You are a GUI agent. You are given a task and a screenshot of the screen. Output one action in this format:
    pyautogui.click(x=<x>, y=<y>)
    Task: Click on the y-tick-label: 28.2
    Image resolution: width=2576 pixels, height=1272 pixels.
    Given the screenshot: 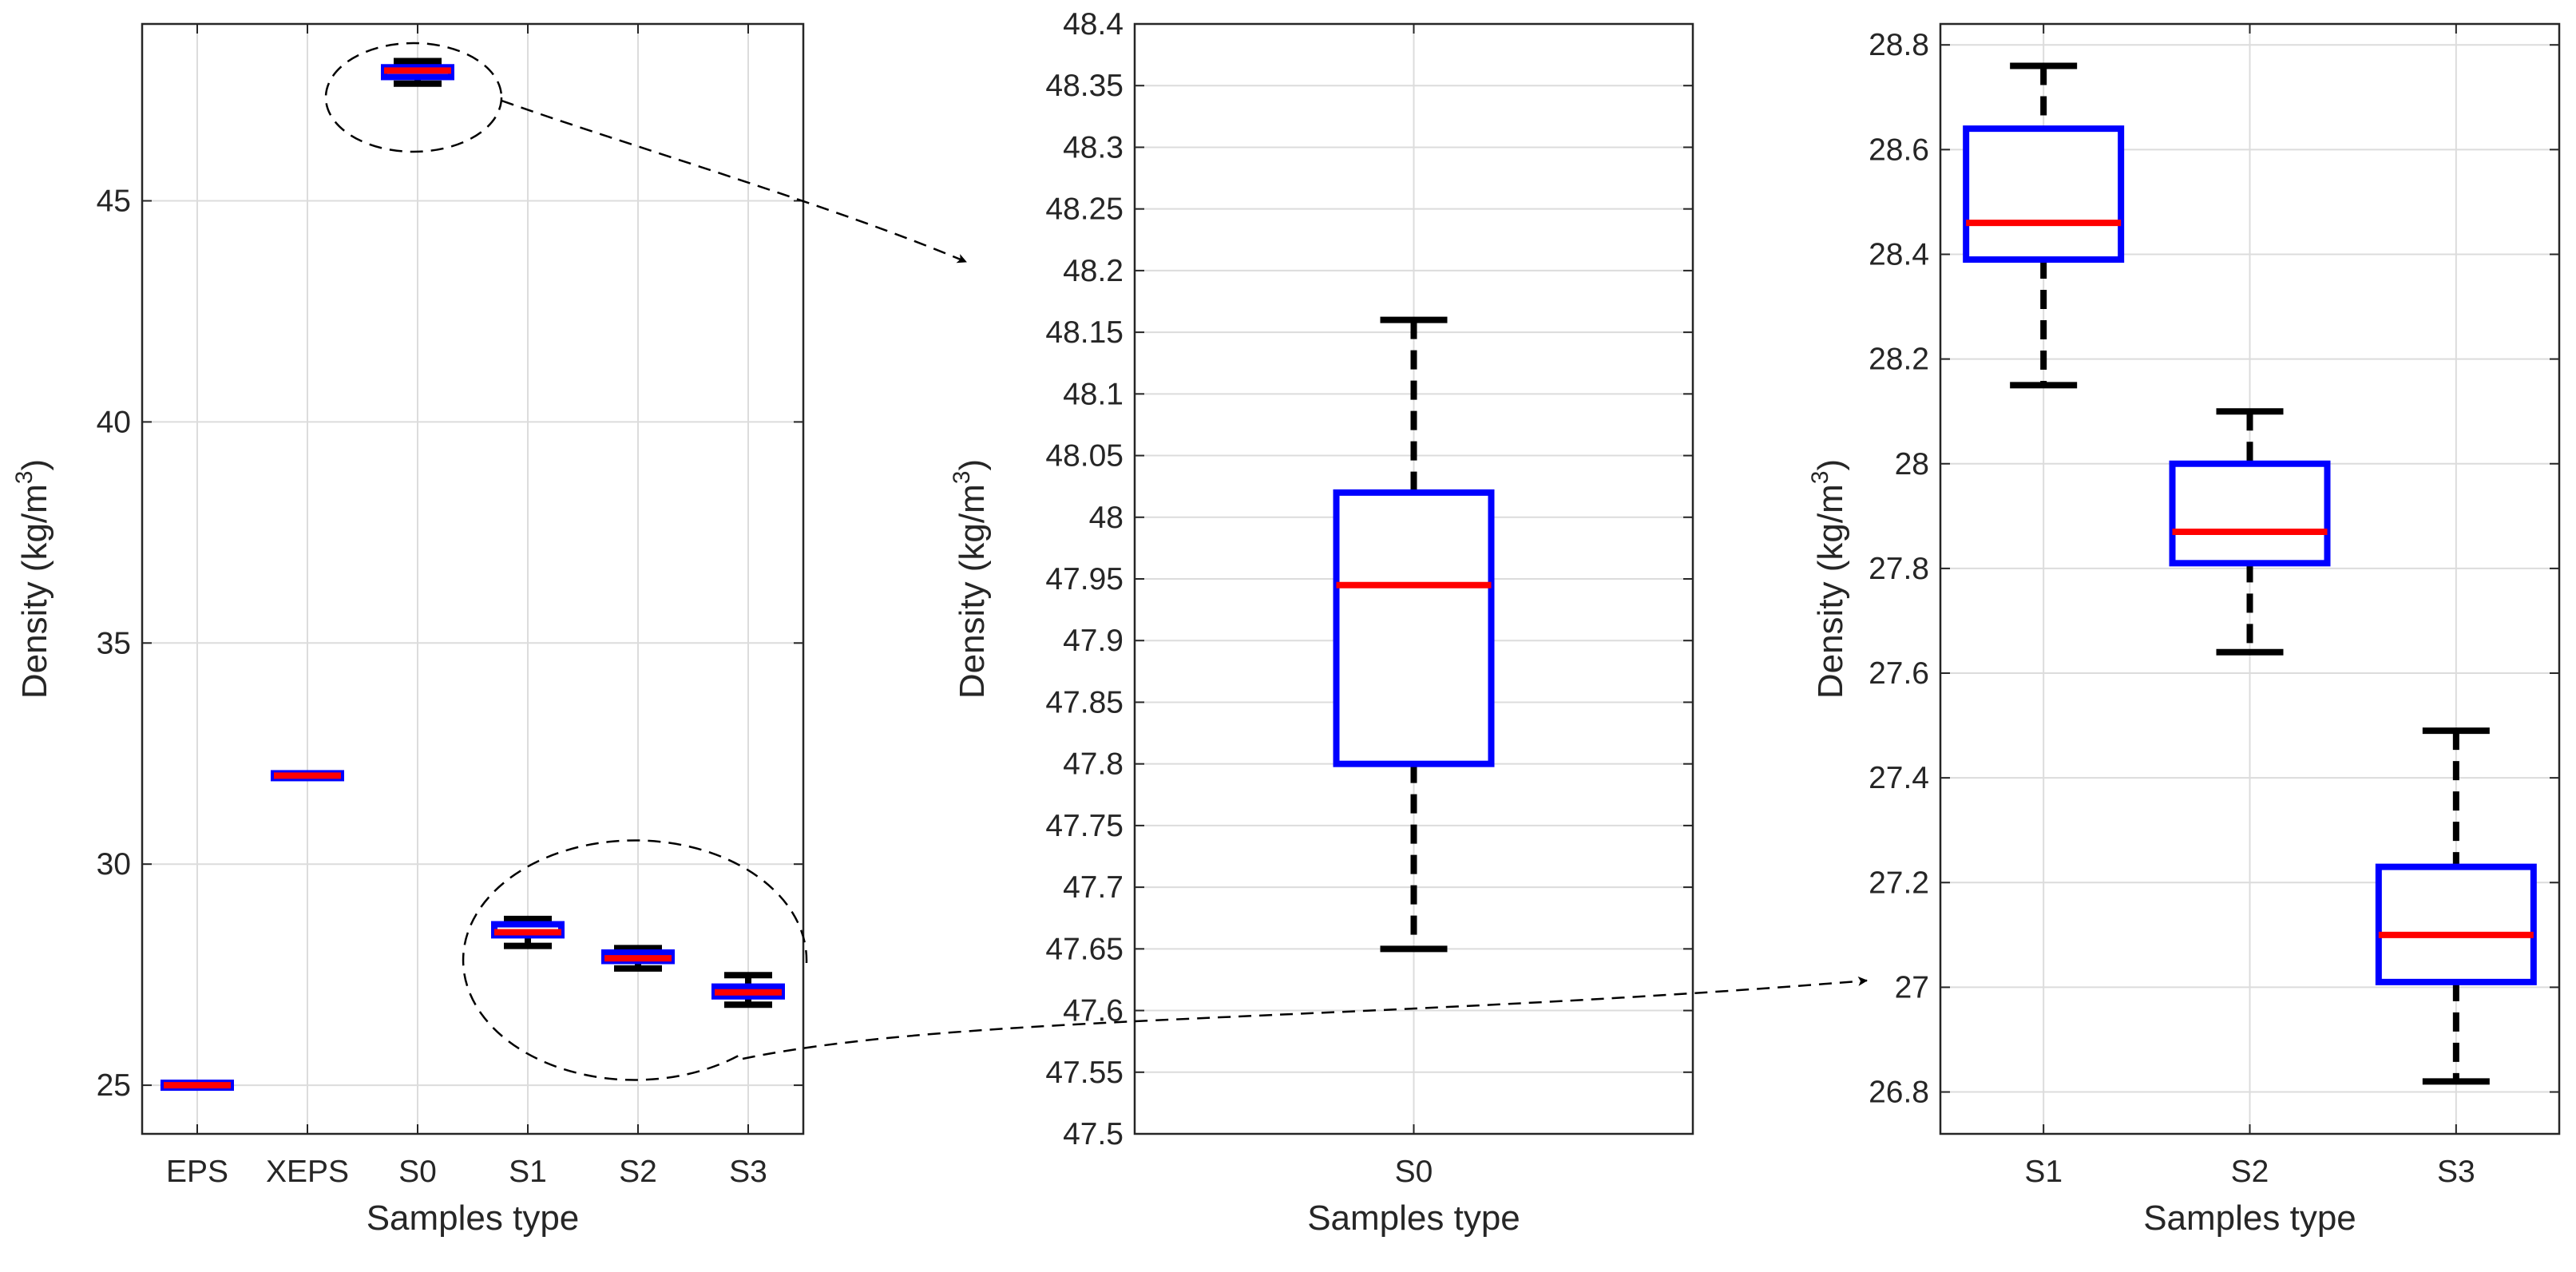 What is the action you would take?
    pyautogui.click(x=1899, y=360)
    